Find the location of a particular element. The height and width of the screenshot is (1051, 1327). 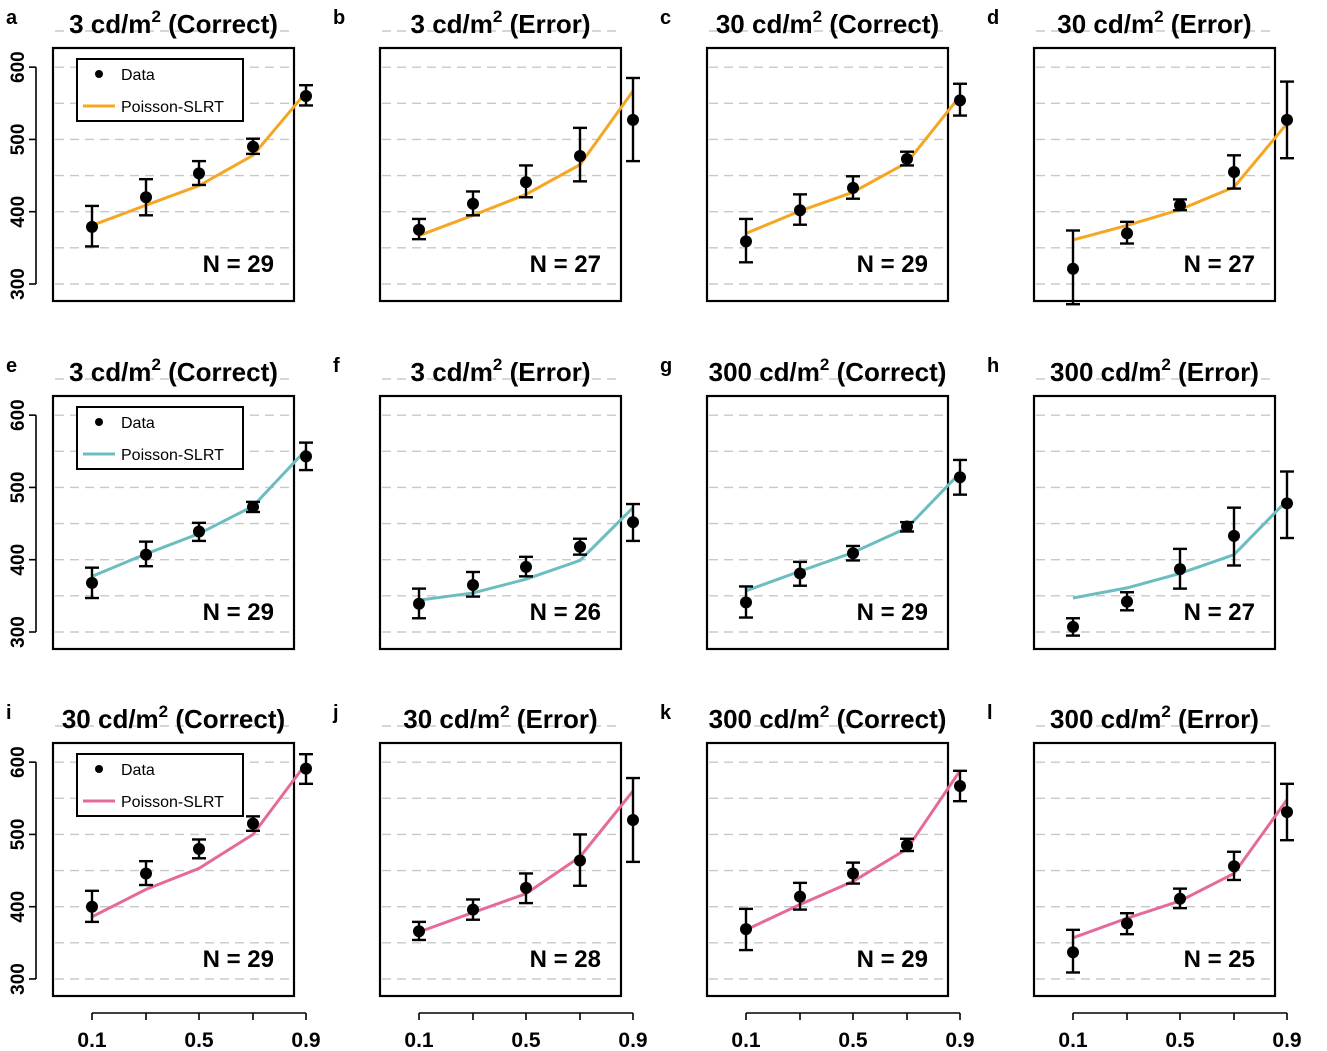

panel-letter: d is located at coordinates (993, 18).